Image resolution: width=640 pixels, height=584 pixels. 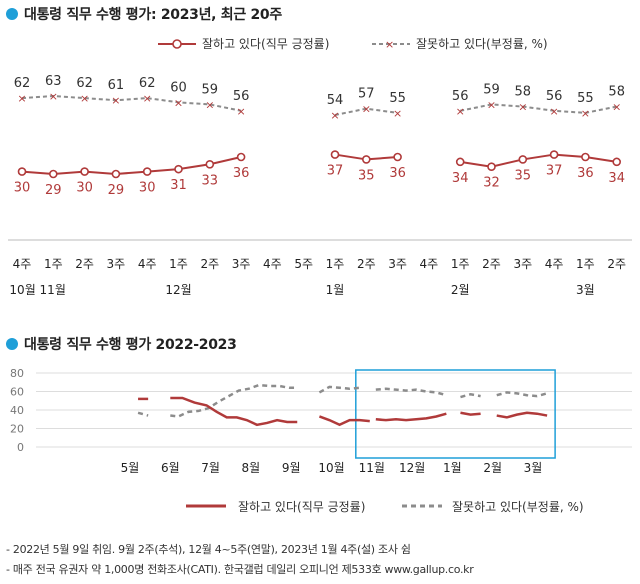 What do you see at coordinates (170, 468) in the screenshot?
I see `x-tick-label: 6월` at bounding box center [170, 468].